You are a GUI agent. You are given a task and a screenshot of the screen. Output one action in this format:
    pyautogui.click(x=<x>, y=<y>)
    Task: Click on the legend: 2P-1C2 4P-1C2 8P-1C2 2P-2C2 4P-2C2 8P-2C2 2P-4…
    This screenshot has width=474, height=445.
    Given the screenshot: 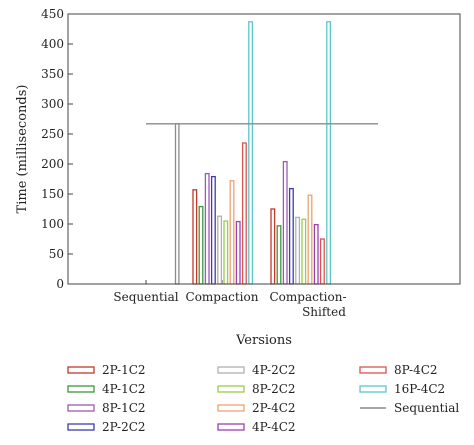 What is the action you would take?
    pyautogui.click(x=263, y=398)
    